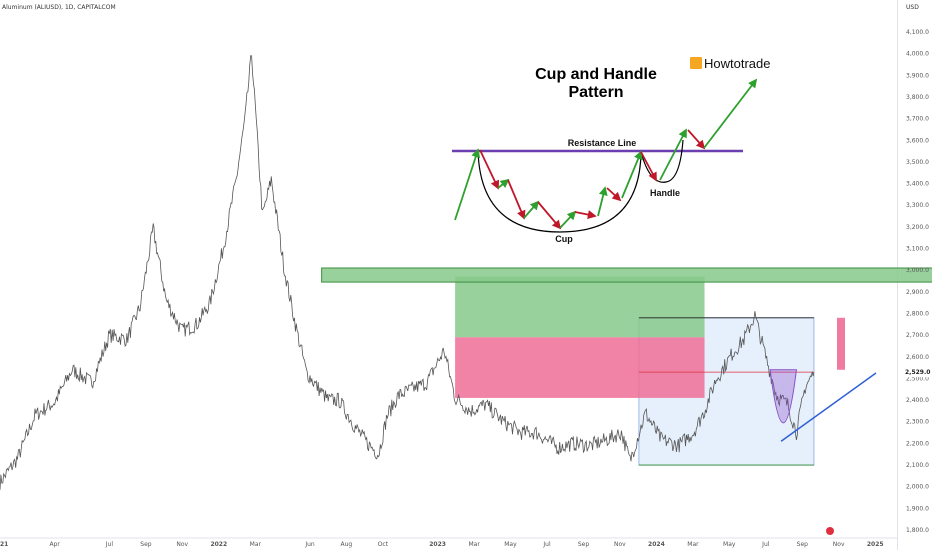 The image size is (932, 550). What do you see at coordinates (4, 544) in the screenshot?
I see `x-tick-label: 2021` at bounding box center [4, 544].